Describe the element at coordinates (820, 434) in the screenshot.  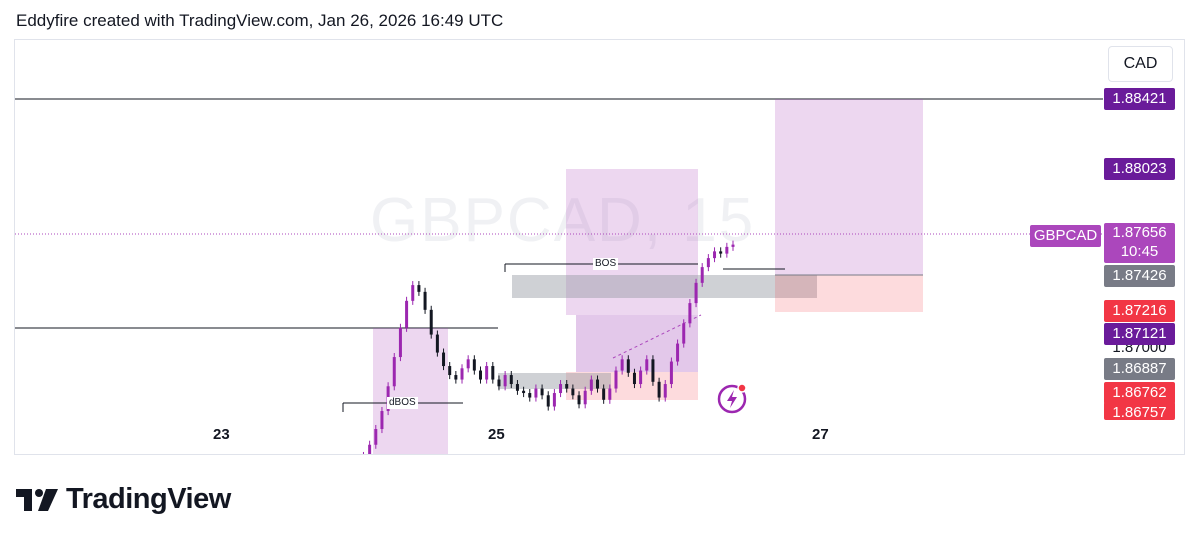
I see `x-tick-27: 27` at that location.